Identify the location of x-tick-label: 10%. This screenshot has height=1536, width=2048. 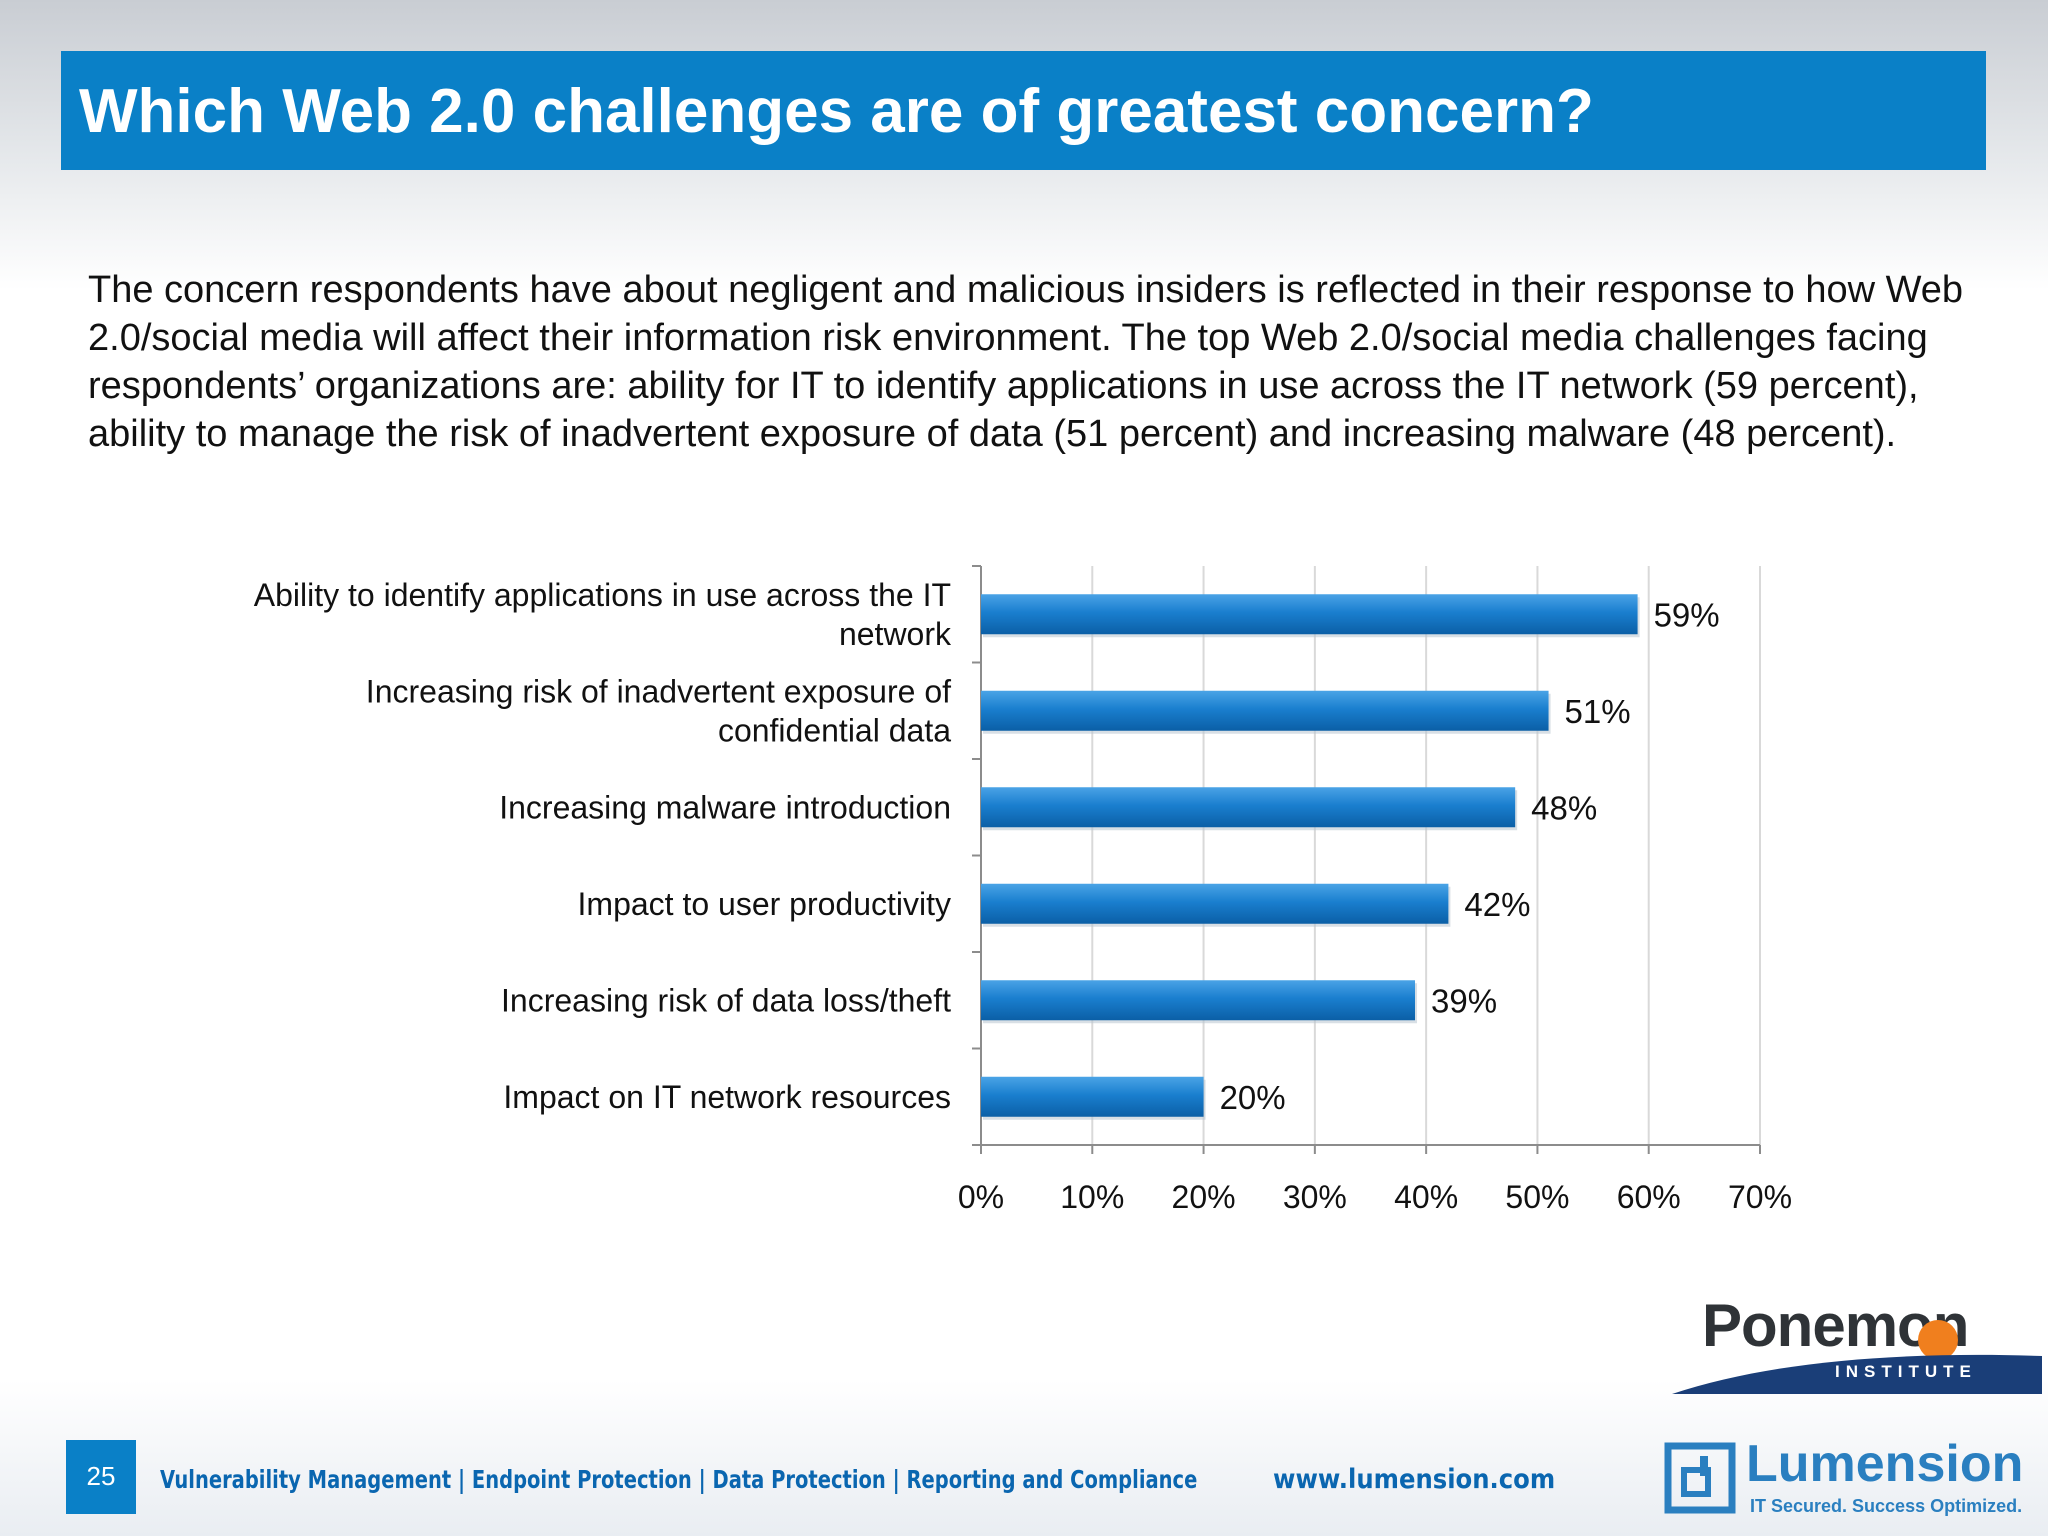
(1092, 1197).